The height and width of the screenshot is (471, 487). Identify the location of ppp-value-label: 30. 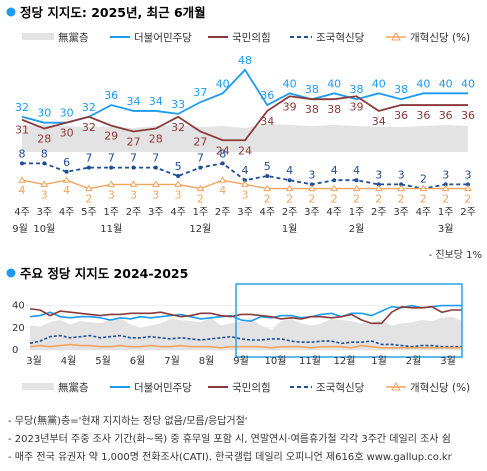
(67, 133).